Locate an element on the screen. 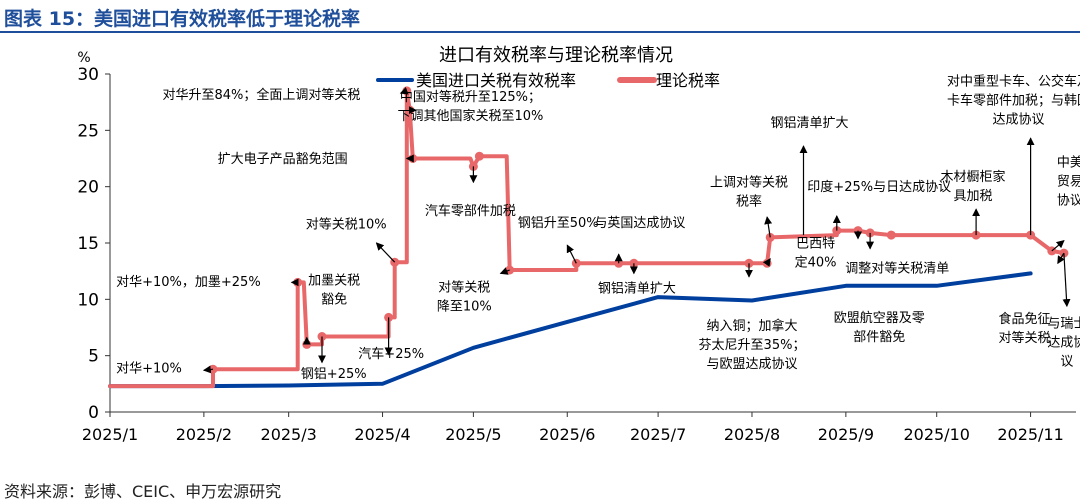 The width and height of the screenshot is (1080, 502). x-tick-label: 2025/5 is located at coordinates (473, 434).